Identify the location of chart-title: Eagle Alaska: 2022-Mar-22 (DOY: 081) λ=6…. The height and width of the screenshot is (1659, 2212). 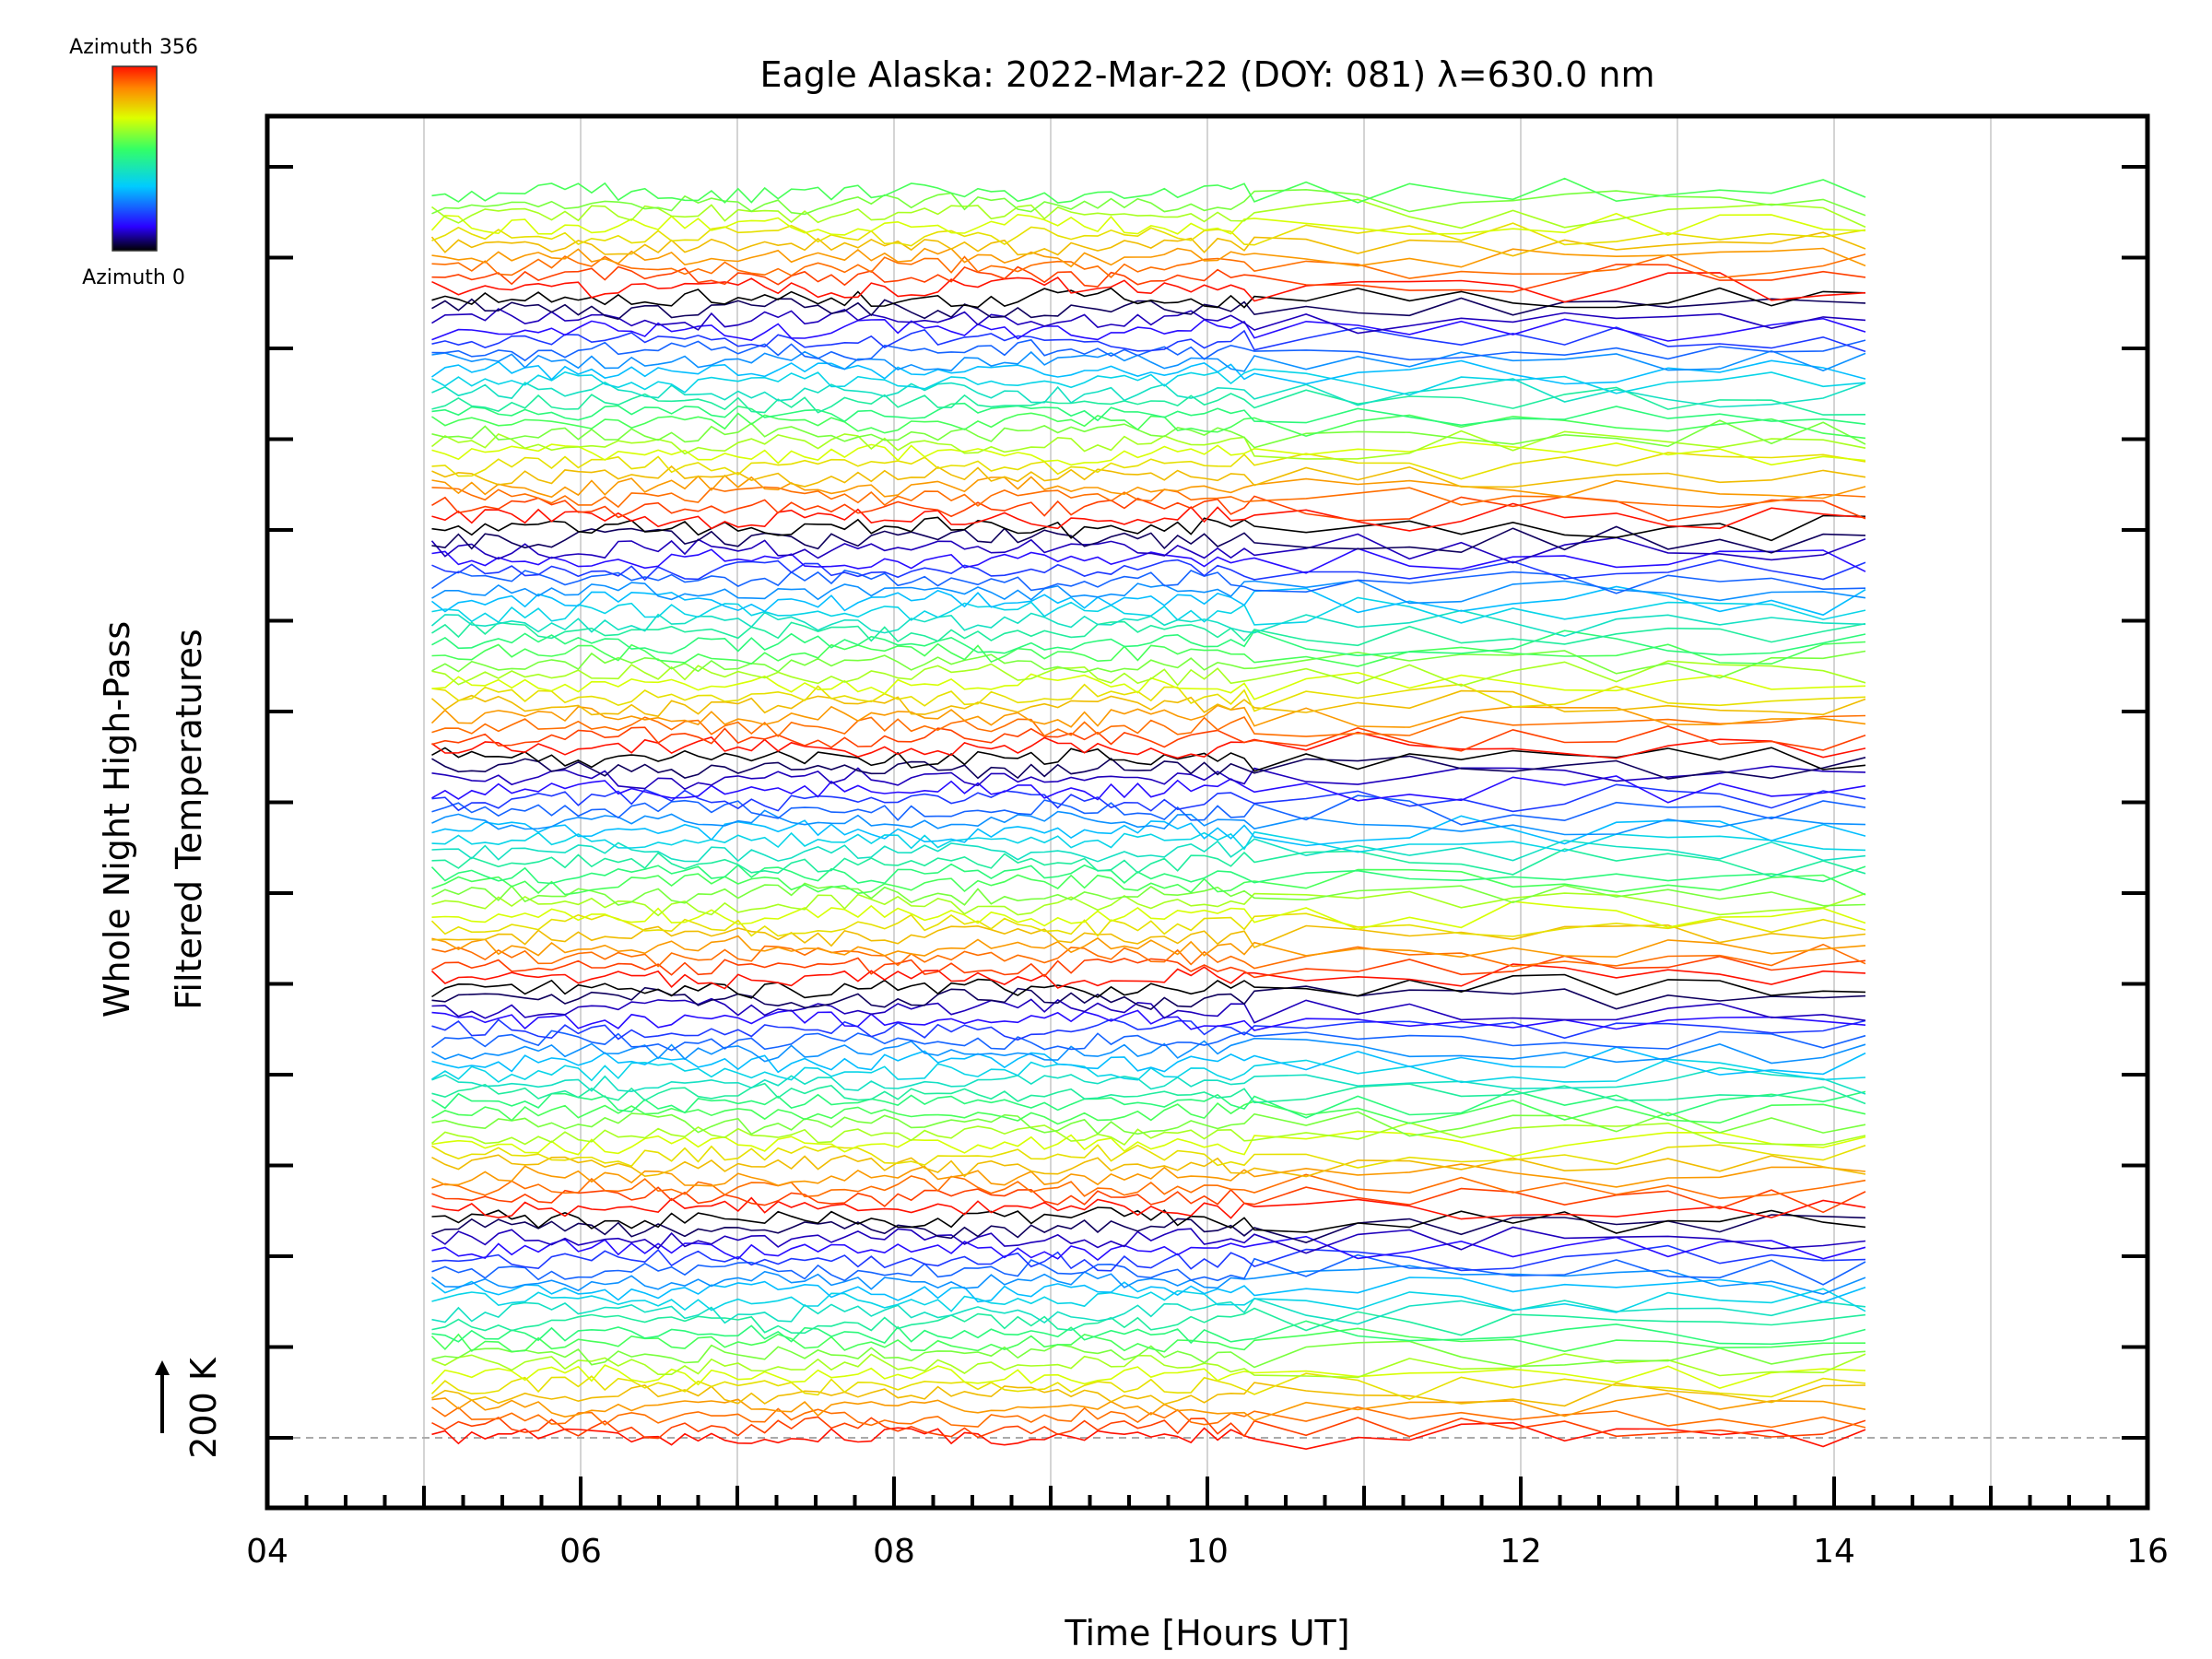
(1206, 74).